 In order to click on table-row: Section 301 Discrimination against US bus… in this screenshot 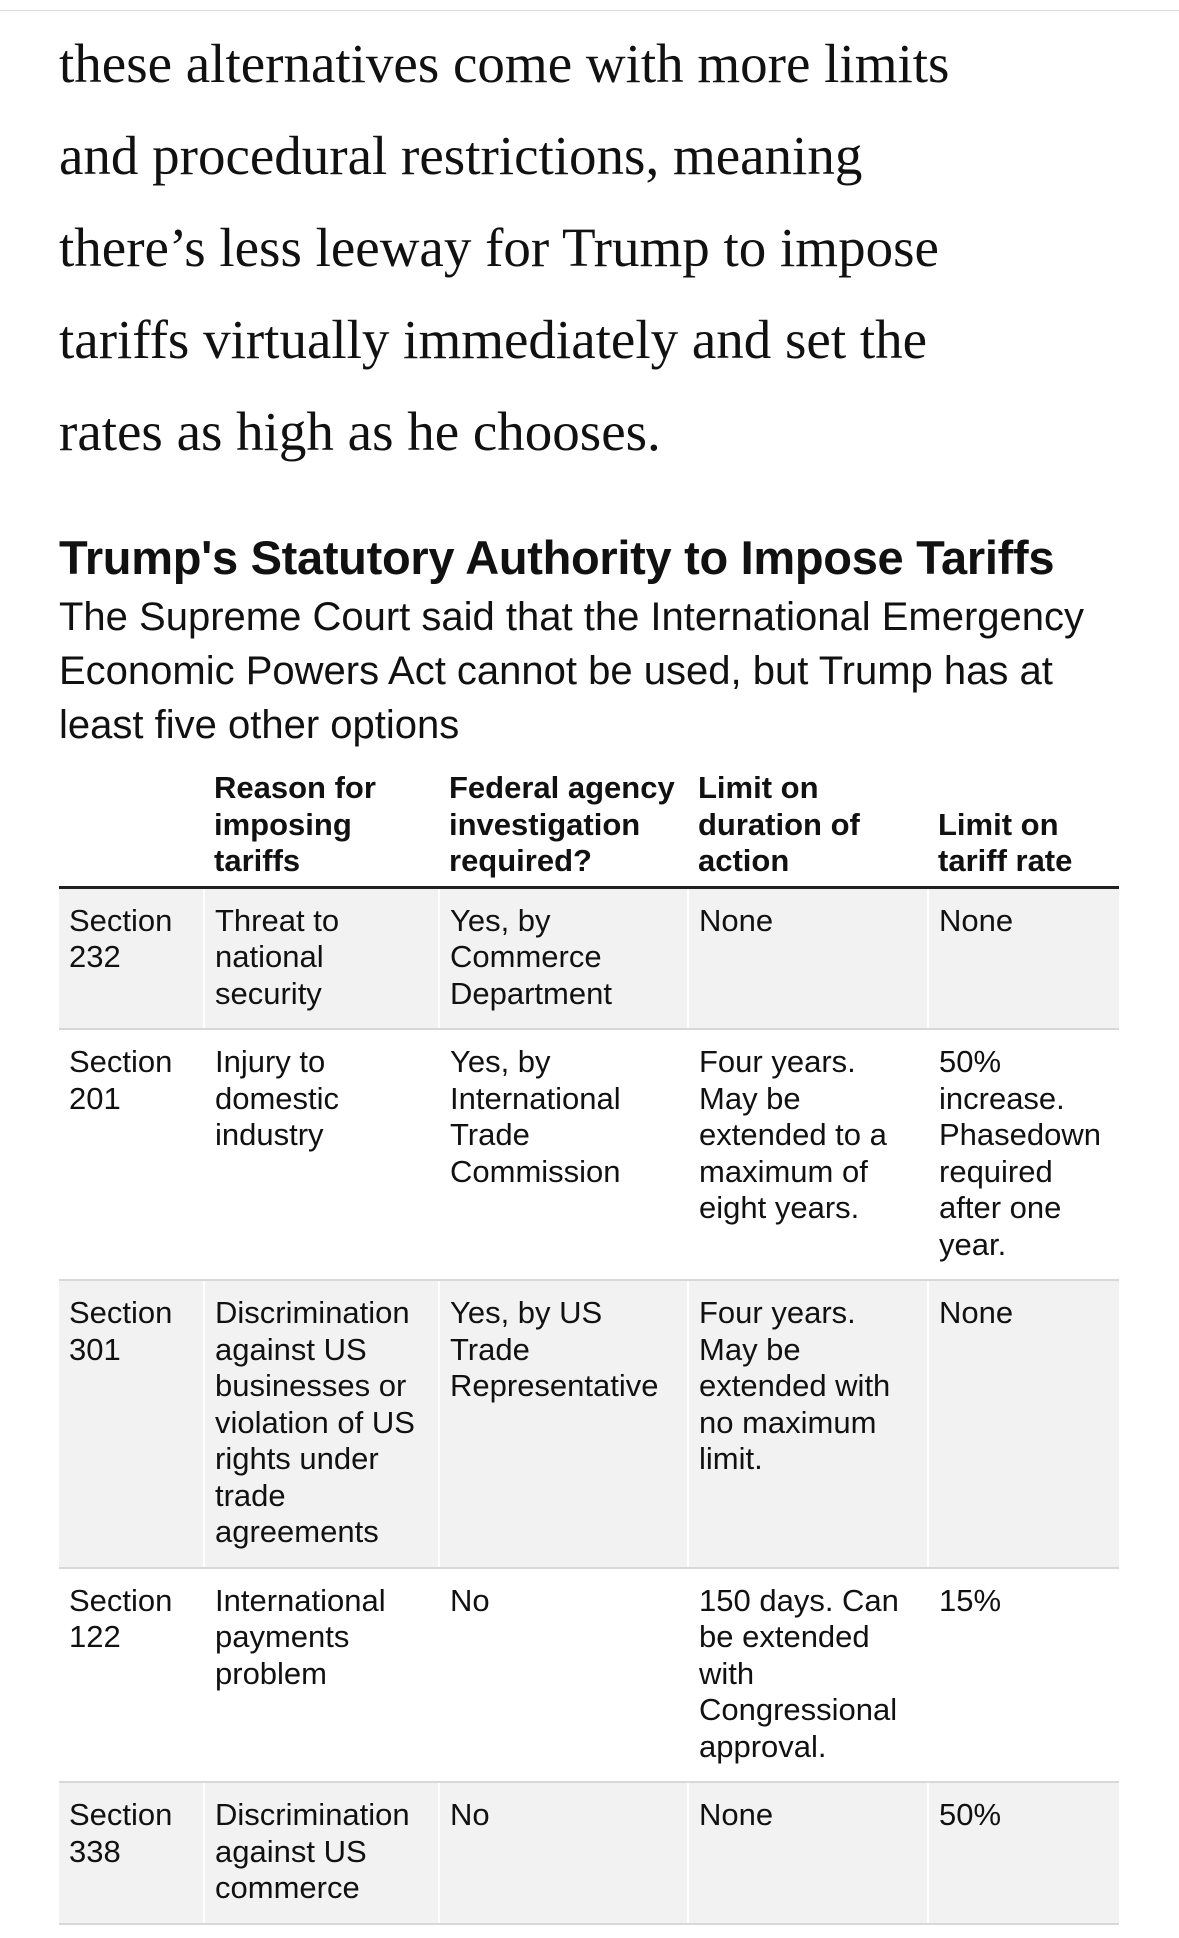, I will do `click(589, 1424)`.